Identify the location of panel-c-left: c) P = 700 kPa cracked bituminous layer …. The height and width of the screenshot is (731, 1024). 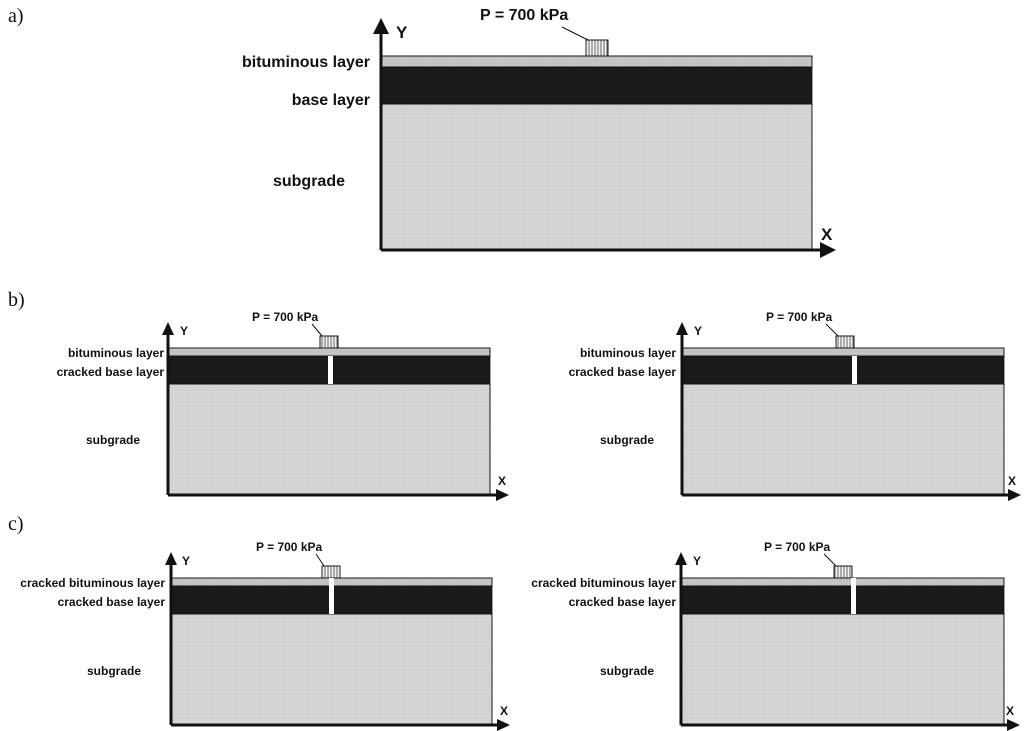
(259, 622).